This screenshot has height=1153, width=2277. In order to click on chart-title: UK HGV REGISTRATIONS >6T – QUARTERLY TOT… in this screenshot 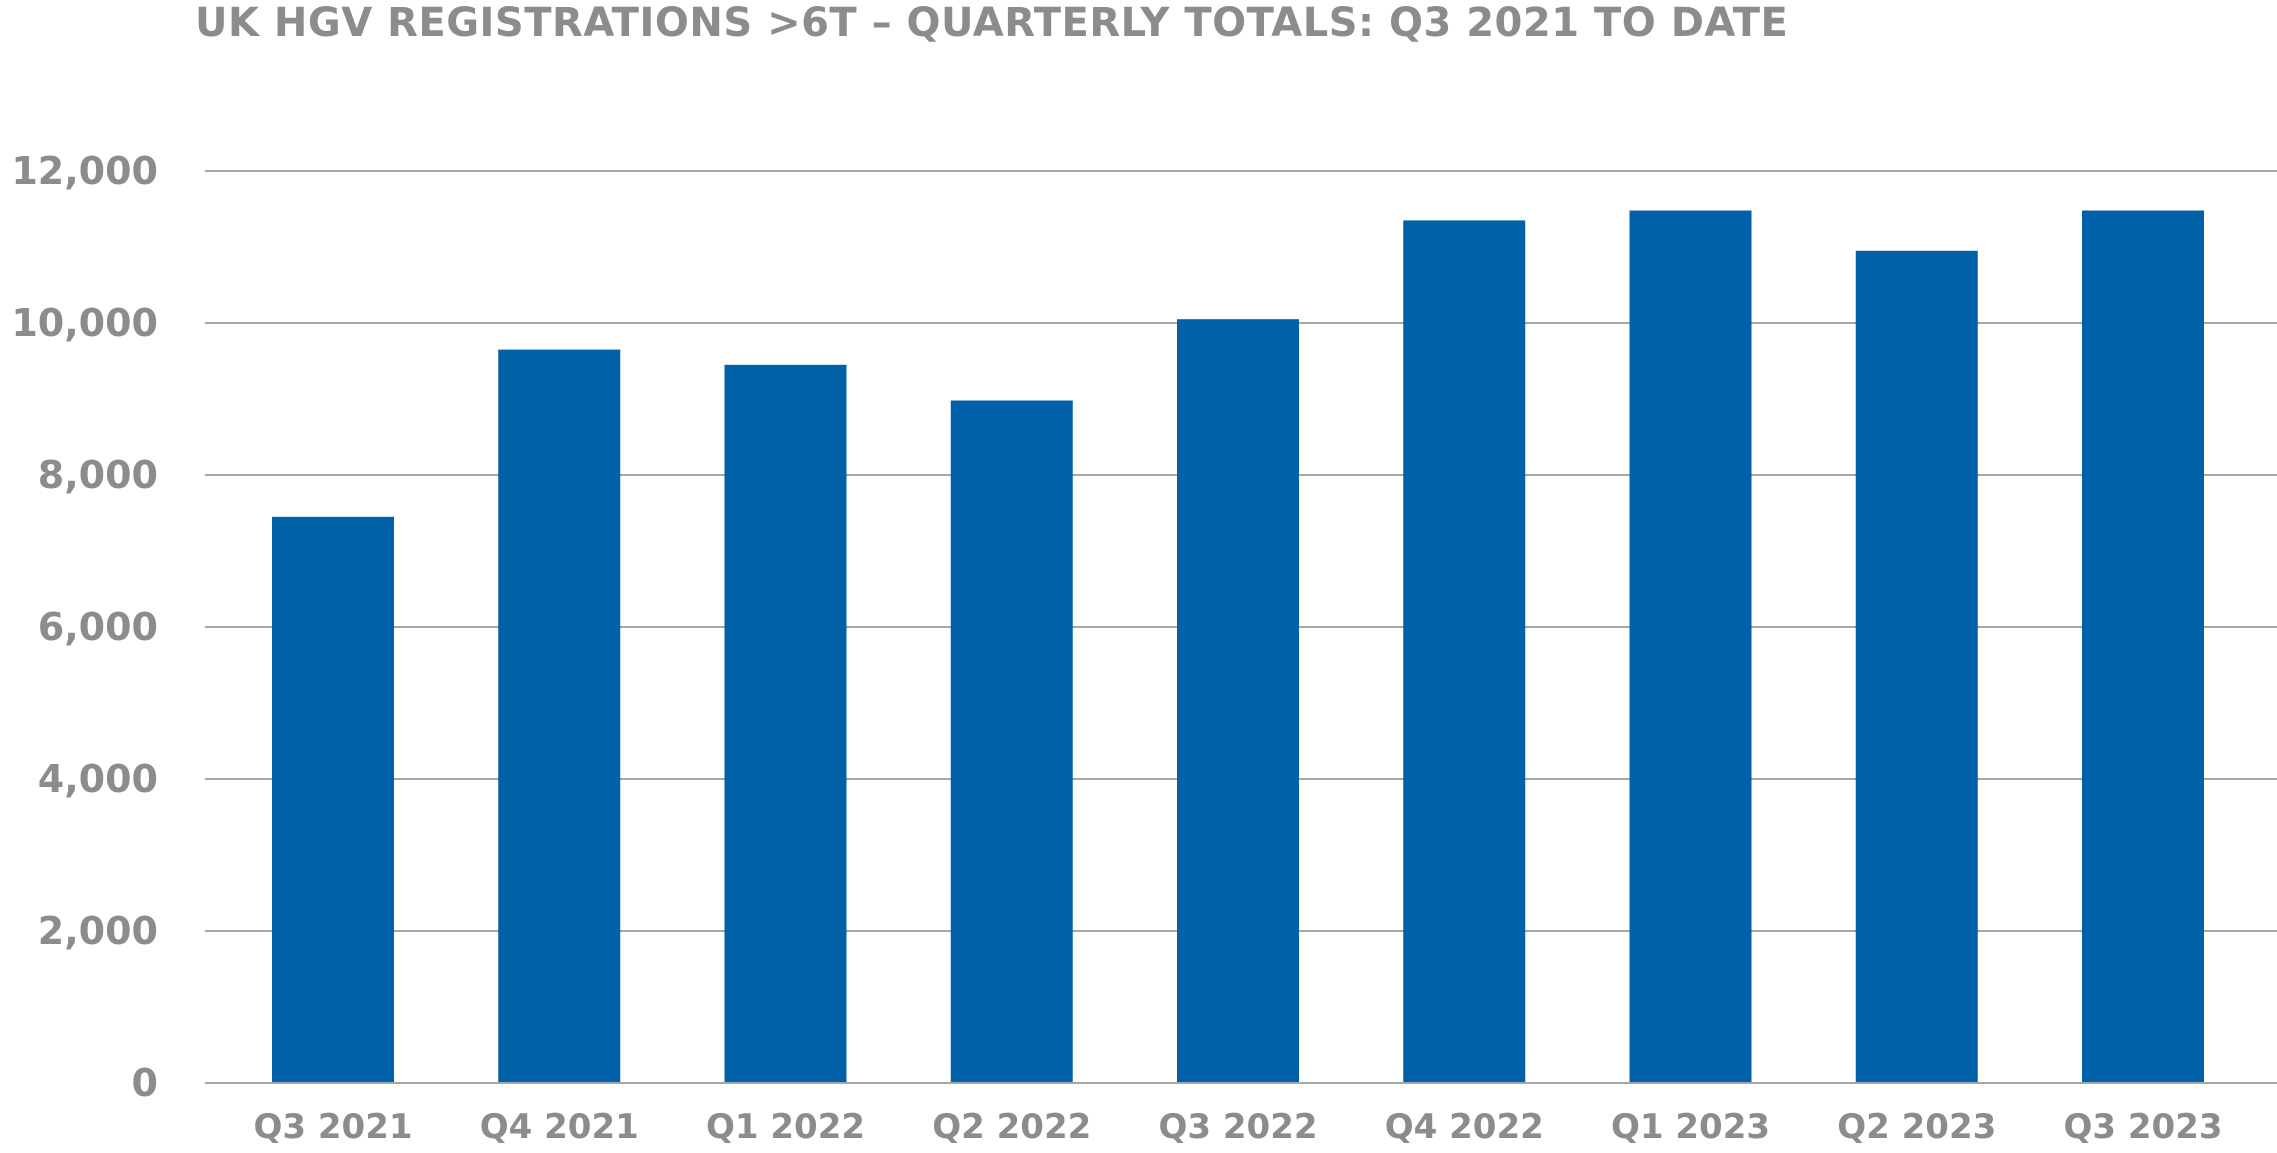, I will do `click(992, 23)`.